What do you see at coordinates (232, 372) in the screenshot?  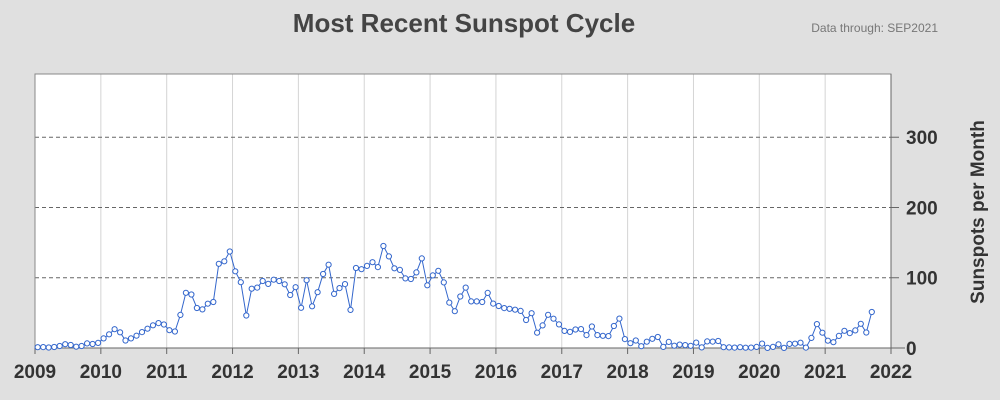 I see `x-tick-label: 2012` at bounding box center [232, 372].